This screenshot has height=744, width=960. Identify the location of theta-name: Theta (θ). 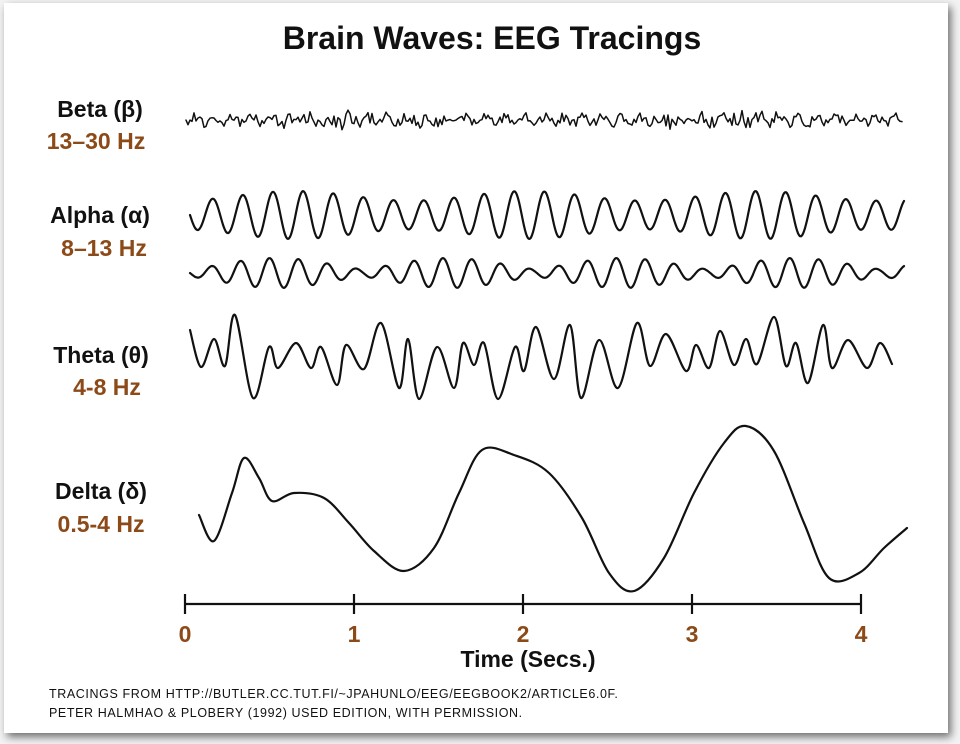
(100, 355).